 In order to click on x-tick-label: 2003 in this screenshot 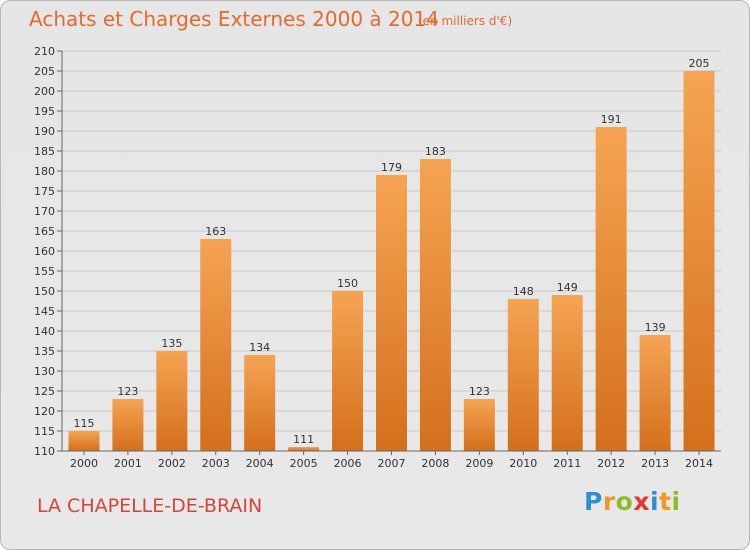, I will do `click(216, 463)`.